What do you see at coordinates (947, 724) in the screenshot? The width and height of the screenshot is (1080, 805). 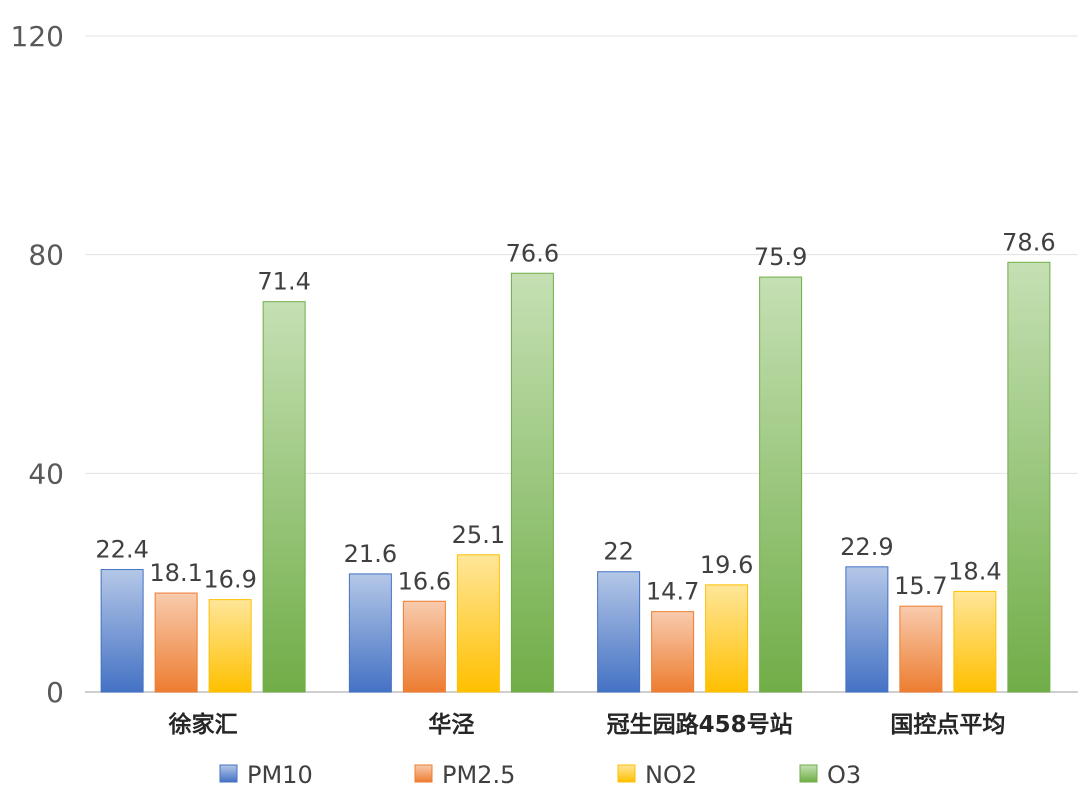 I see `category-label: 国控点平均` at bounding box center [947, 724].